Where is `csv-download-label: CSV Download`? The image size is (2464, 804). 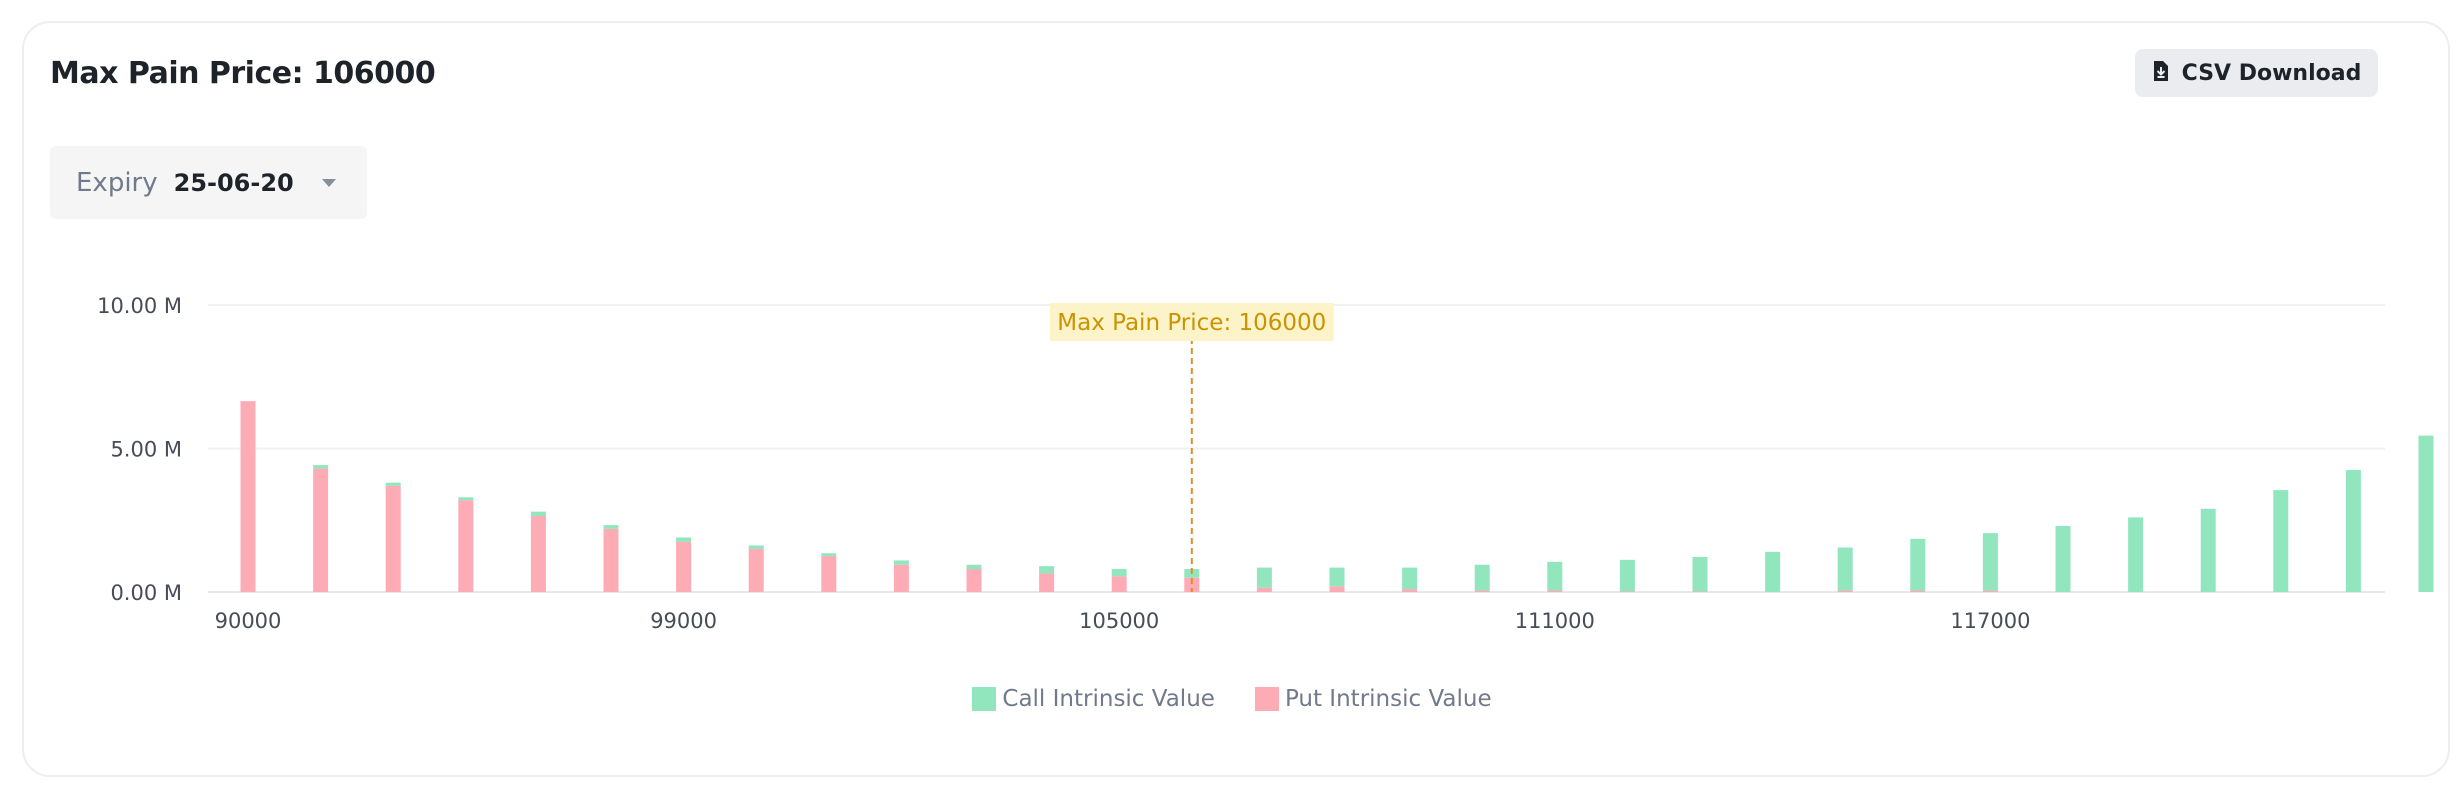 csv-download-label: CSV Download is located at coordinates (2271, 73).